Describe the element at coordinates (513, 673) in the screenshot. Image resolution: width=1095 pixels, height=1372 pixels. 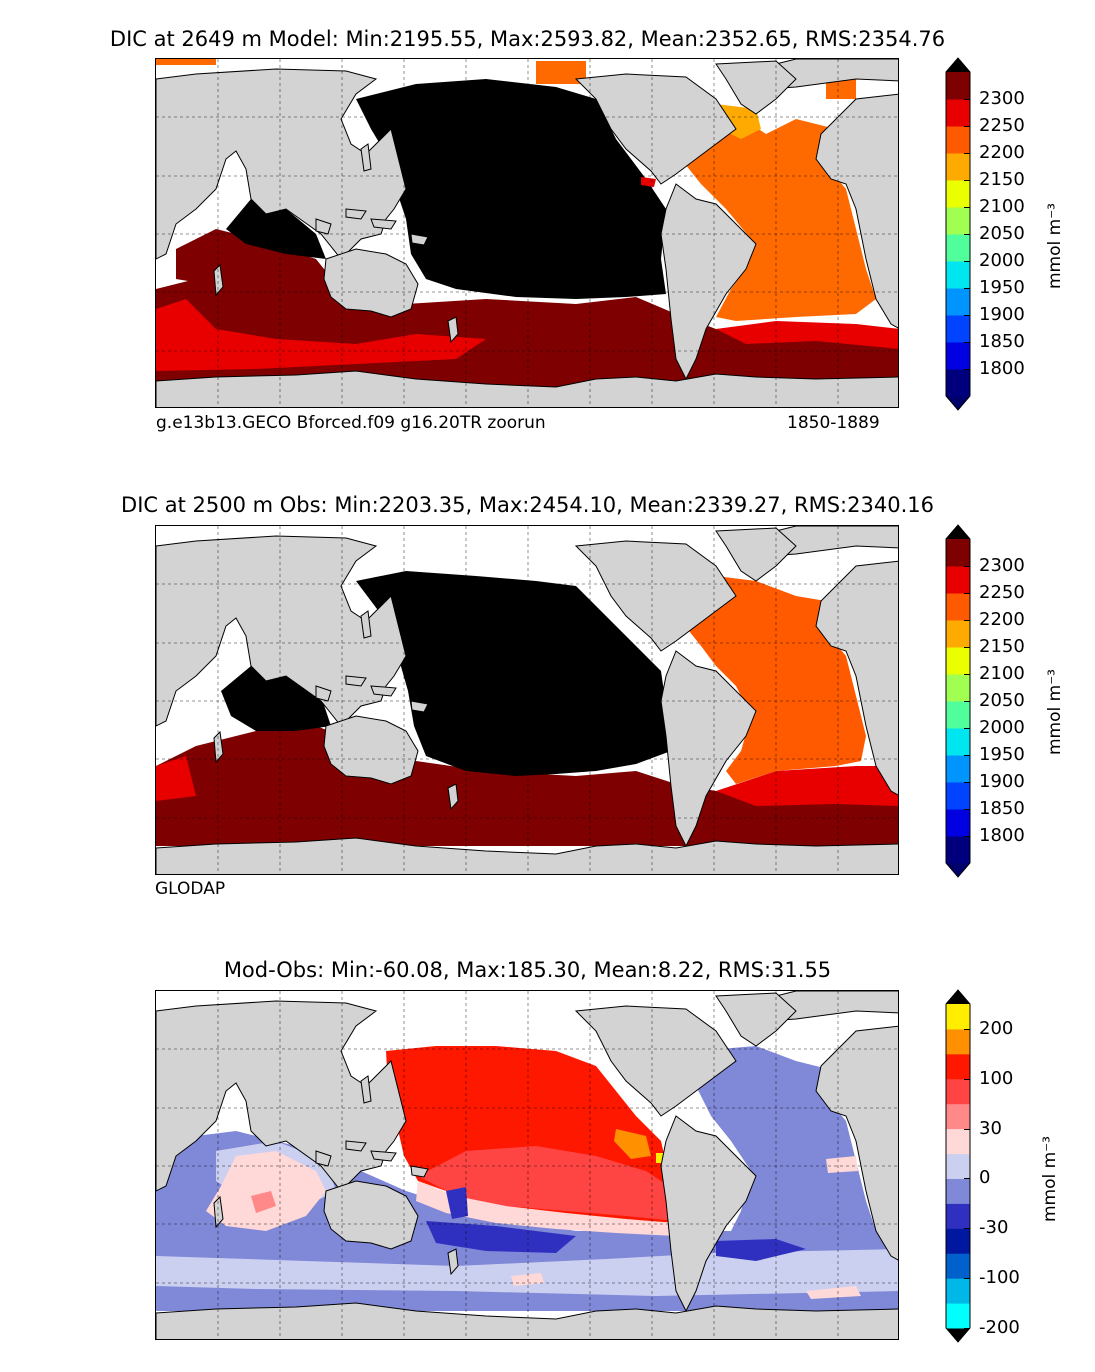
I see `obs-pacific` at that location.